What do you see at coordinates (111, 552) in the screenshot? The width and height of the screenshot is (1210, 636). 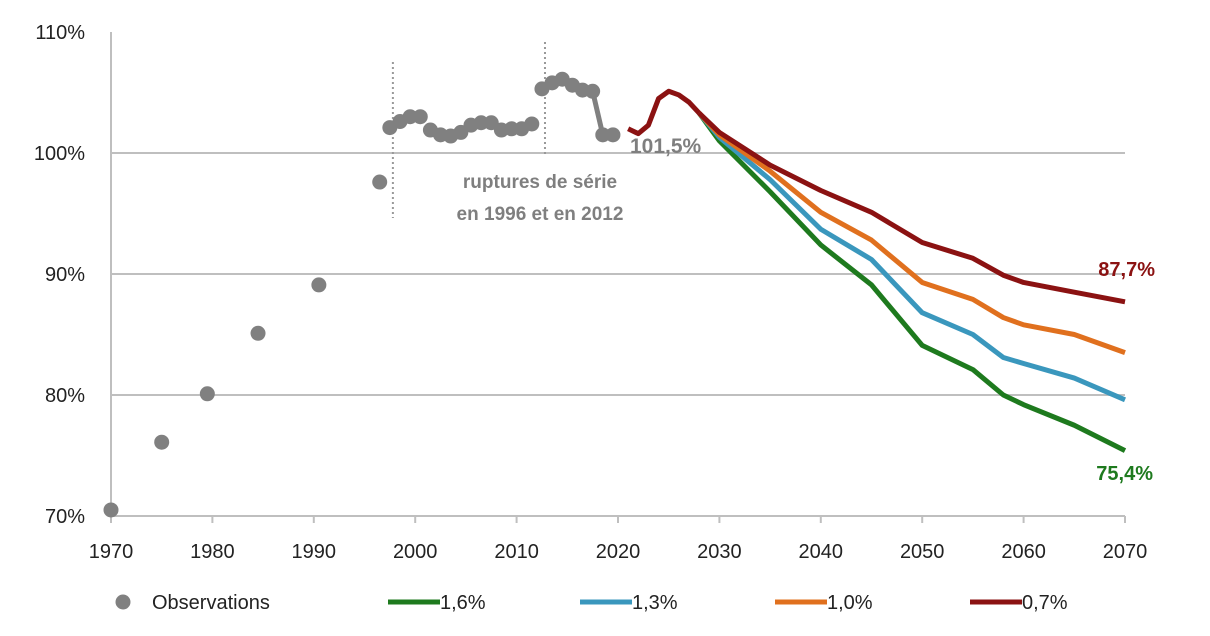 I see `x-tick-label: 1970` at bounding box center [111, 552].